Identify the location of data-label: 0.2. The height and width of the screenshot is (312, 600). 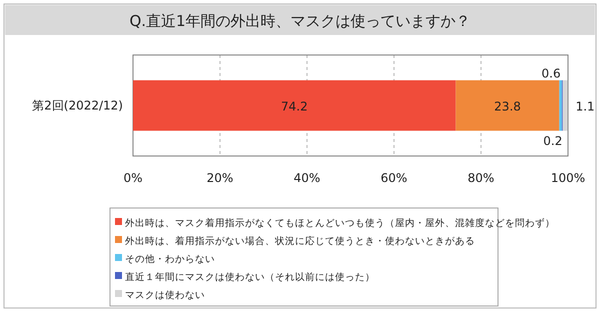
(552, 141).